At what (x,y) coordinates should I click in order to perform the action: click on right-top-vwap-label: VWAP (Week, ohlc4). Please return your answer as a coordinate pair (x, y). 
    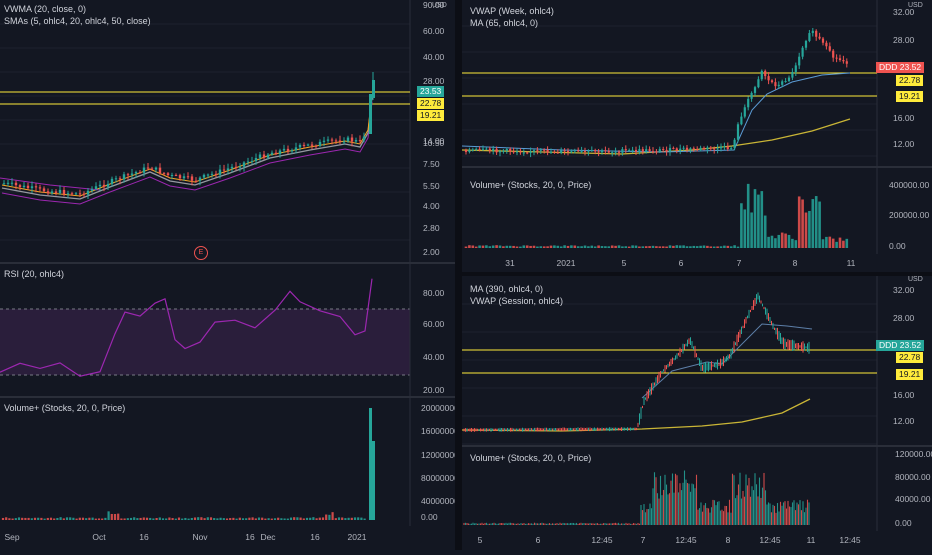
    Looking at the image, I should click on (512, 11).